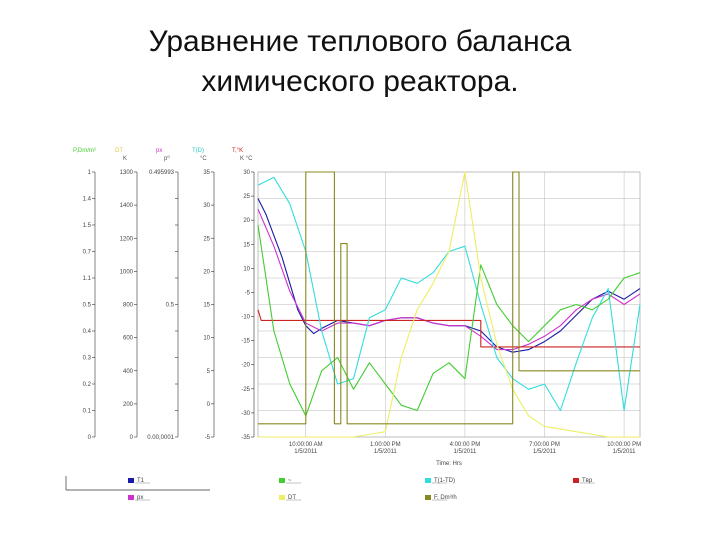  I want to click on legend-item: Tвр, so click(584, 481).